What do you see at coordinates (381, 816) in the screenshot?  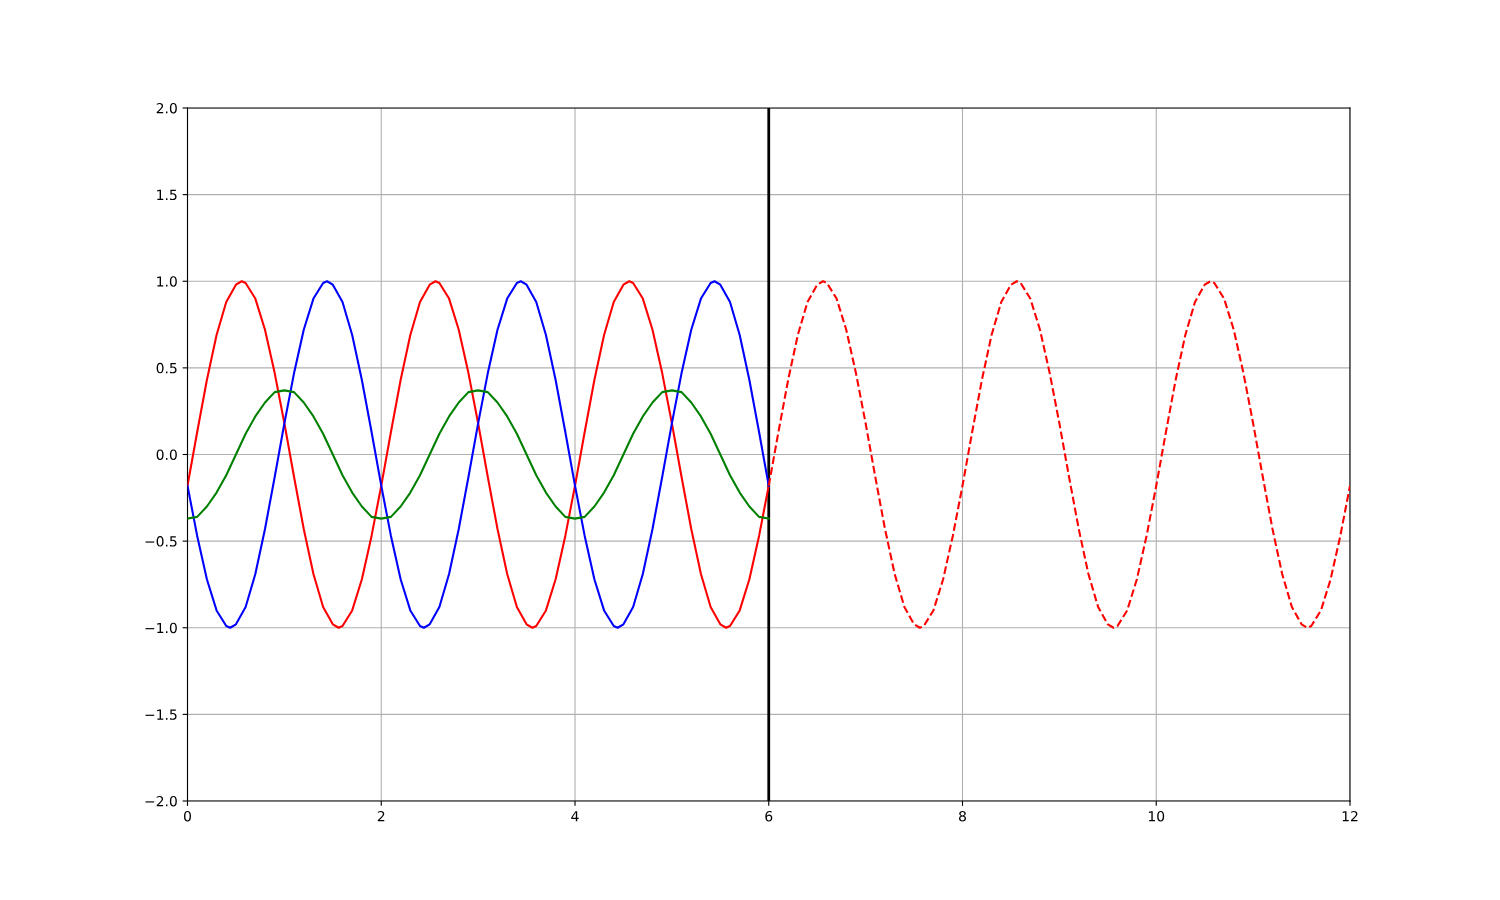 I see `x-tick-label: 2` at bounding box center [381, 816].